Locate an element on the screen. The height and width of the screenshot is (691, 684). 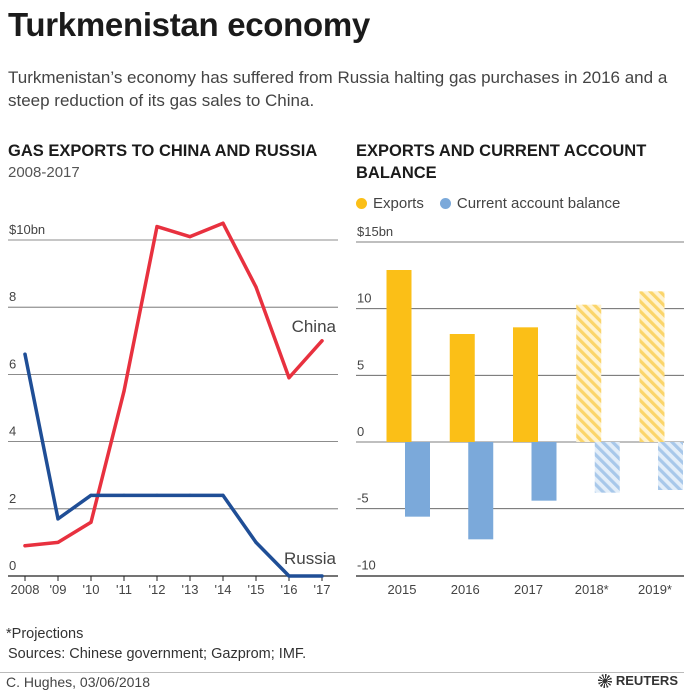
bar-x-tick-label: 2019* is located at coordinates (655, 589).